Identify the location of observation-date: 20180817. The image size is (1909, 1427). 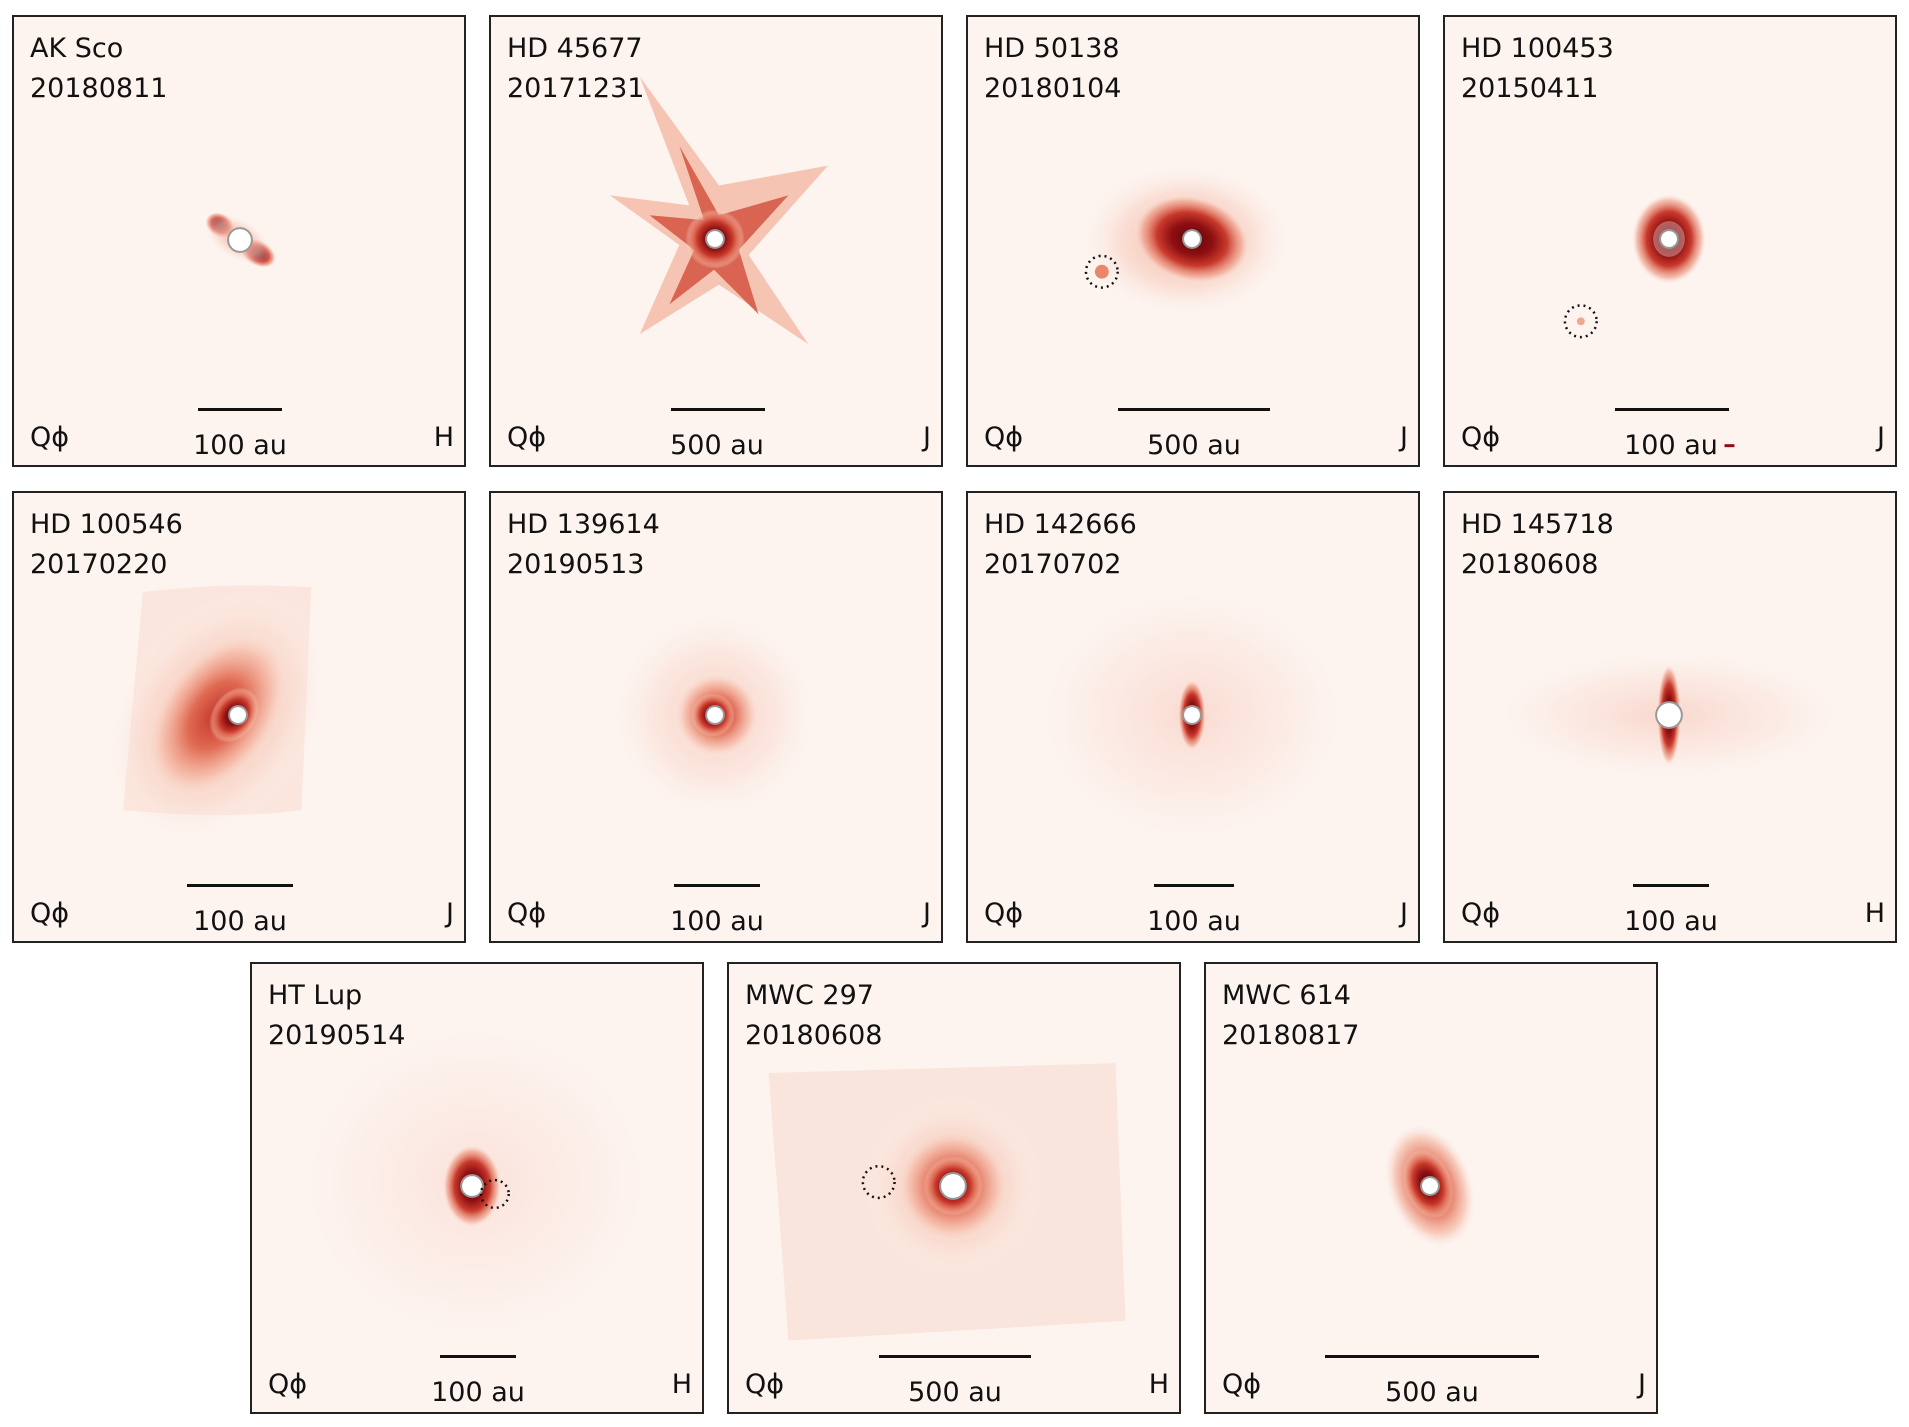
(1291, 1035).